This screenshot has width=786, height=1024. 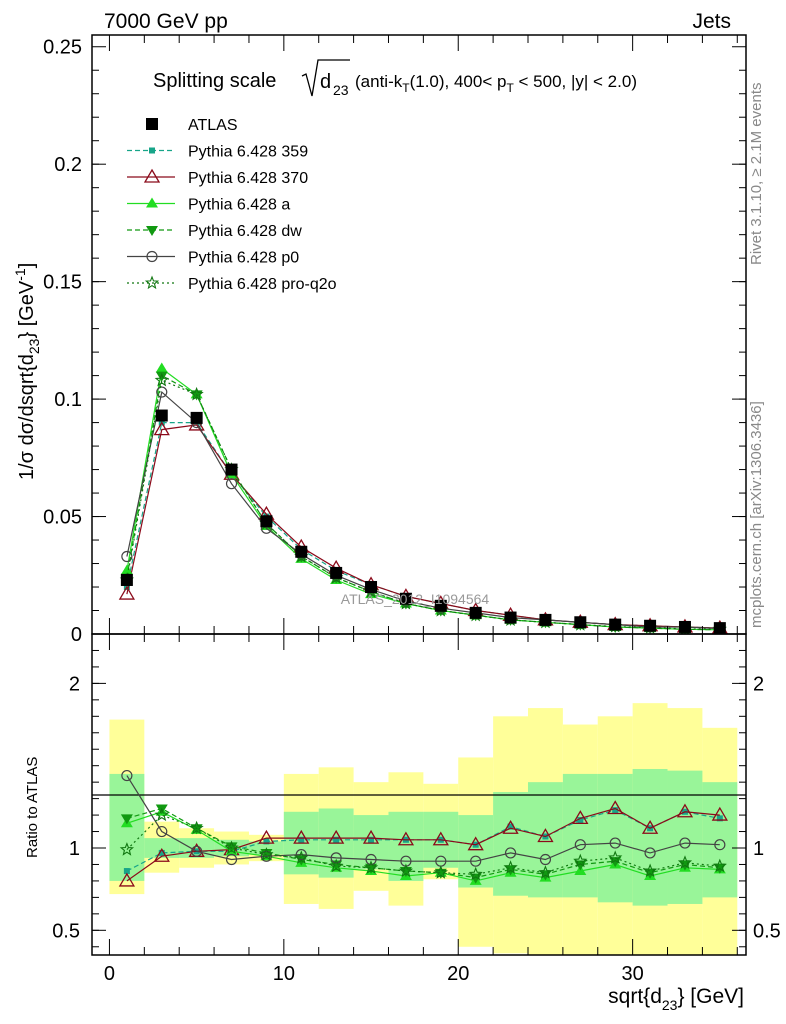 What do you see at coordinates (152, 256) in the screenshot?
I see `legend-marker-pythia-6-428-p0` at bounding box center [152, 256].